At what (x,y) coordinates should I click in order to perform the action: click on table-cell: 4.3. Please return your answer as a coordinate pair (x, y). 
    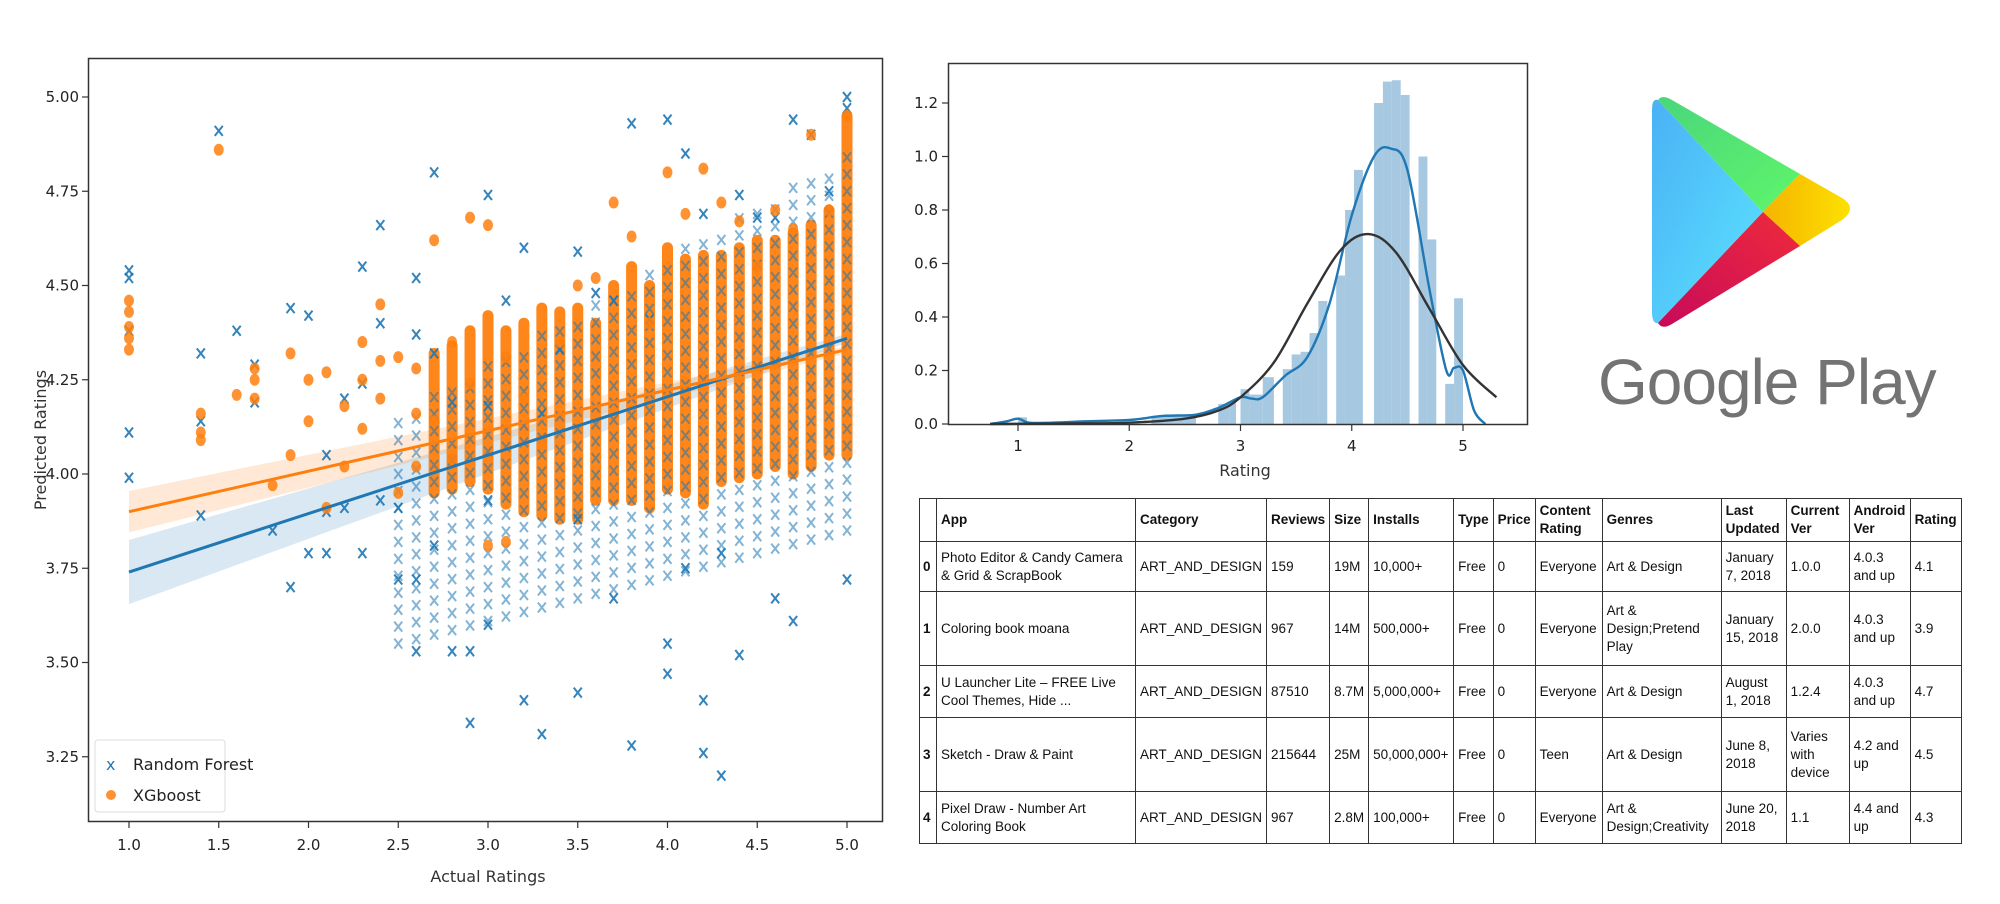
    Looking at the image, I should click on (1935, 817).